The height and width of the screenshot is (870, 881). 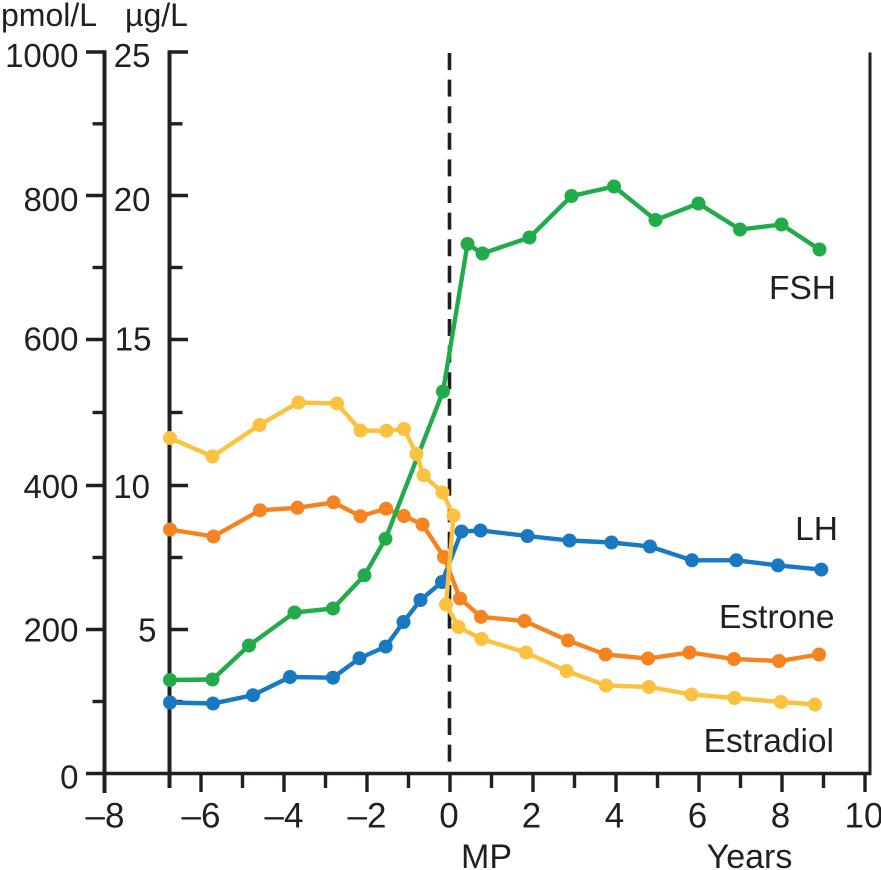 What do you see at coordinates (802, 288) in the screenshot?
I see `svg-text: FSH` at bounding box center [802, 288].